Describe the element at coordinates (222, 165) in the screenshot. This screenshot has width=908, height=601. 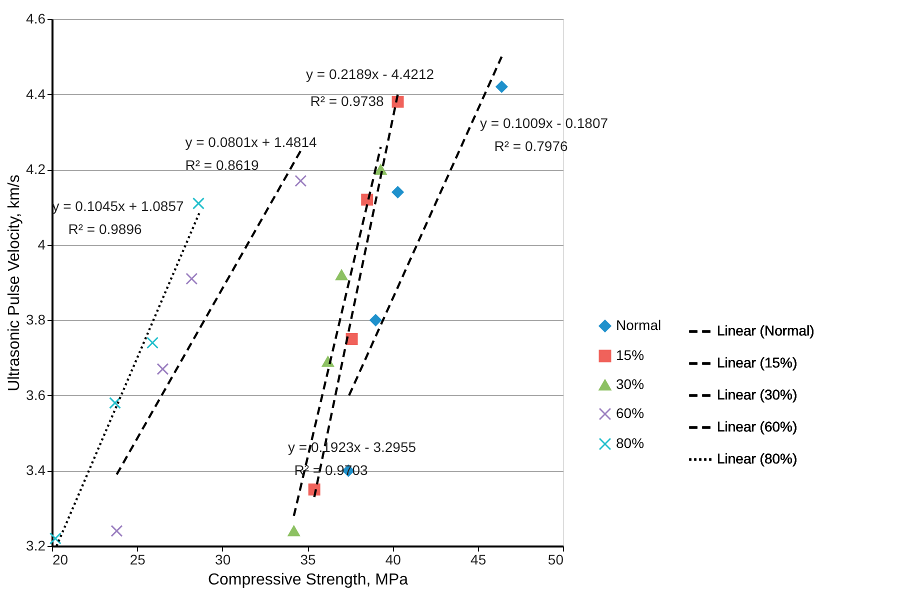
I see `annotation: R² = 0.8619` at that location.